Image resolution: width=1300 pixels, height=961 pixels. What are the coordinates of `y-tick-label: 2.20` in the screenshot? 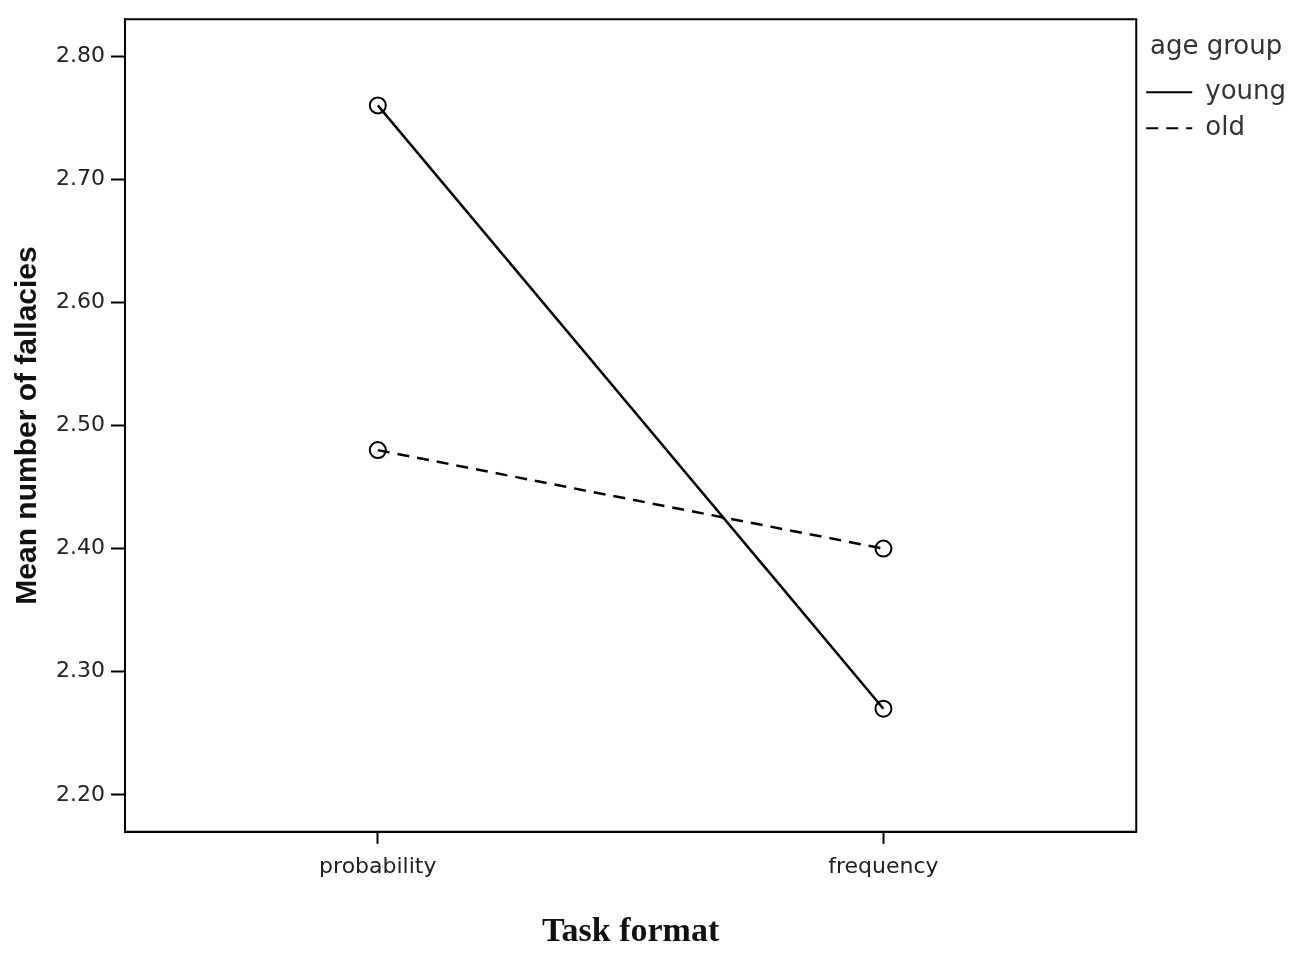 It's located at (80, 793).